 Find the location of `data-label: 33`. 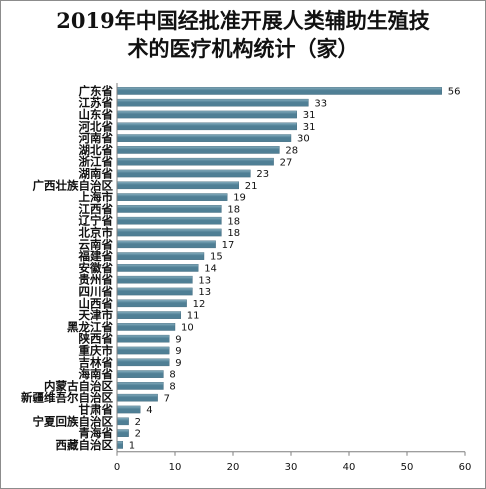

data-label: 33 is located at coordinates (320, 103).